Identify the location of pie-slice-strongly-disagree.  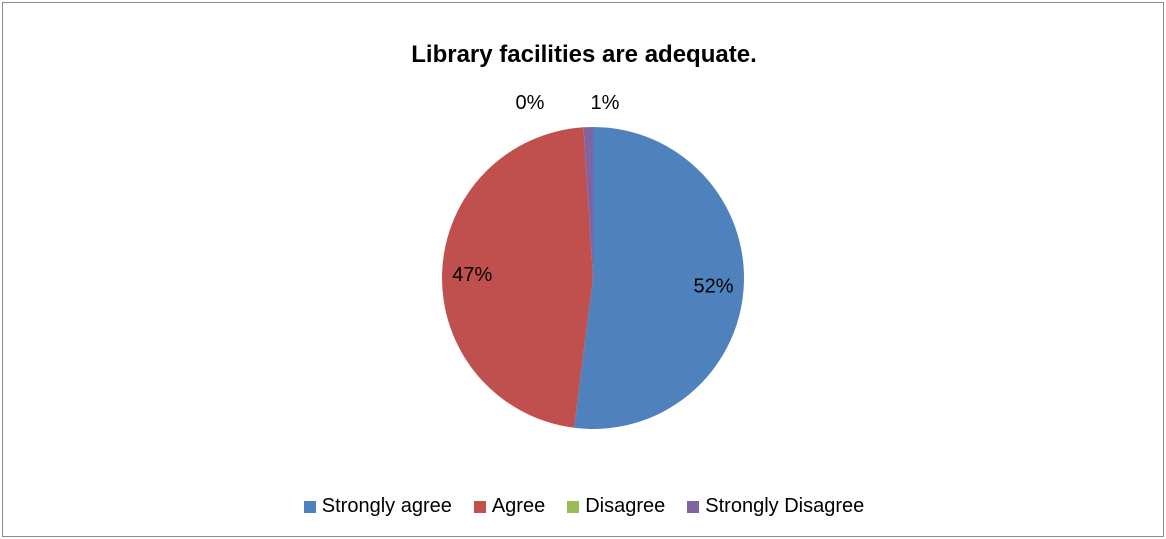
(588, 202).